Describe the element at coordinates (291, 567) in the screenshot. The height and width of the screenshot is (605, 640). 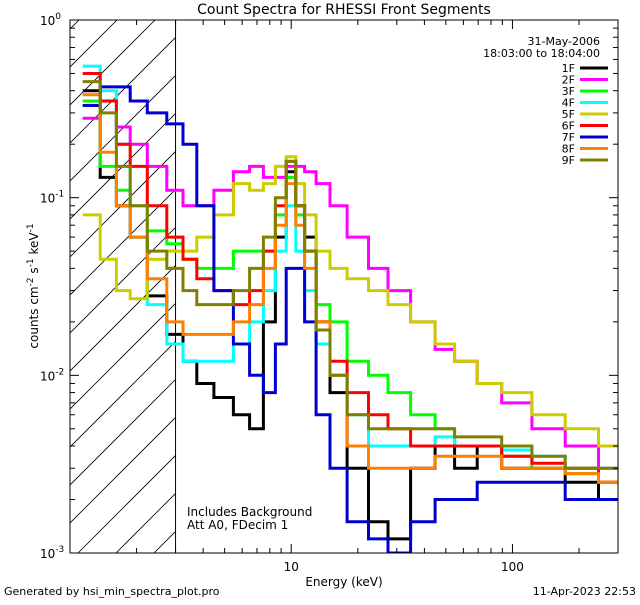
I see `x-tick-label: 10` at that location.